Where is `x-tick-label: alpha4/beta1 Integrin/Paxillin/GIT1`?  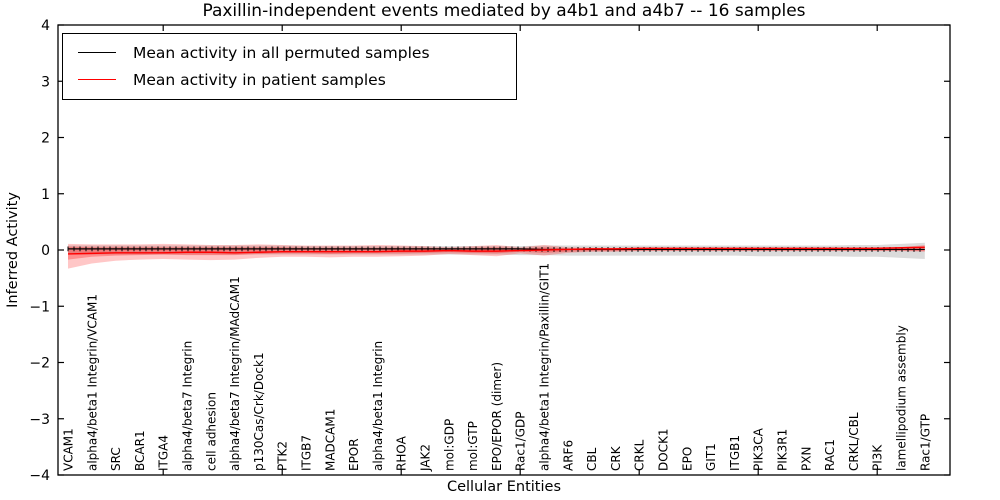
x-tick-label: alpha4/beta1 Integrin/Paxillin/GIT1 is located at coordinates (545, 367).